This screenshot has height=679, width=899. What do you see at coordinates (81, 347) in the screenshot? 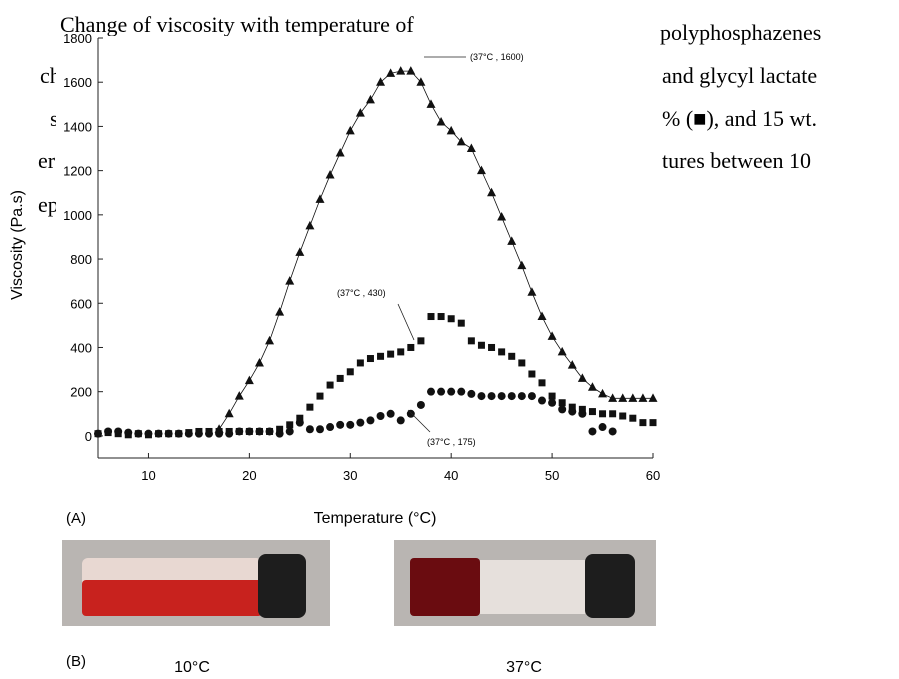
I see `y-tick-label: 400` at bounding box center [81, 347].